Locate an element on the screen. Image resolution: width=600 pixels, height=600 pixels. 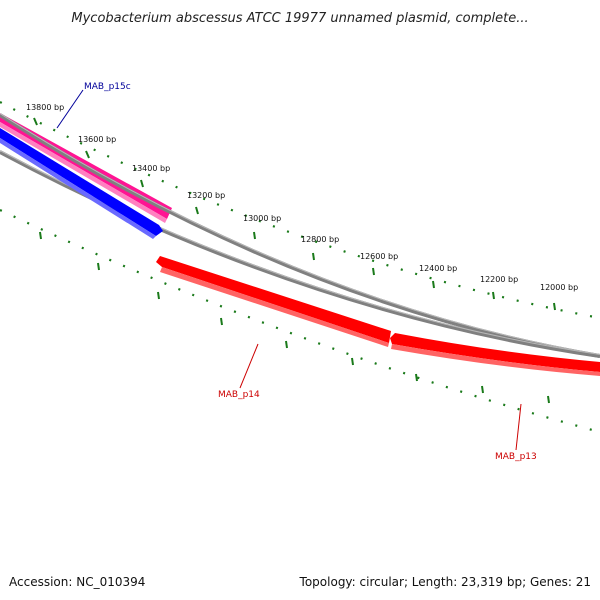
tick-label: 12600 bp is located at coordinates (379, 256).